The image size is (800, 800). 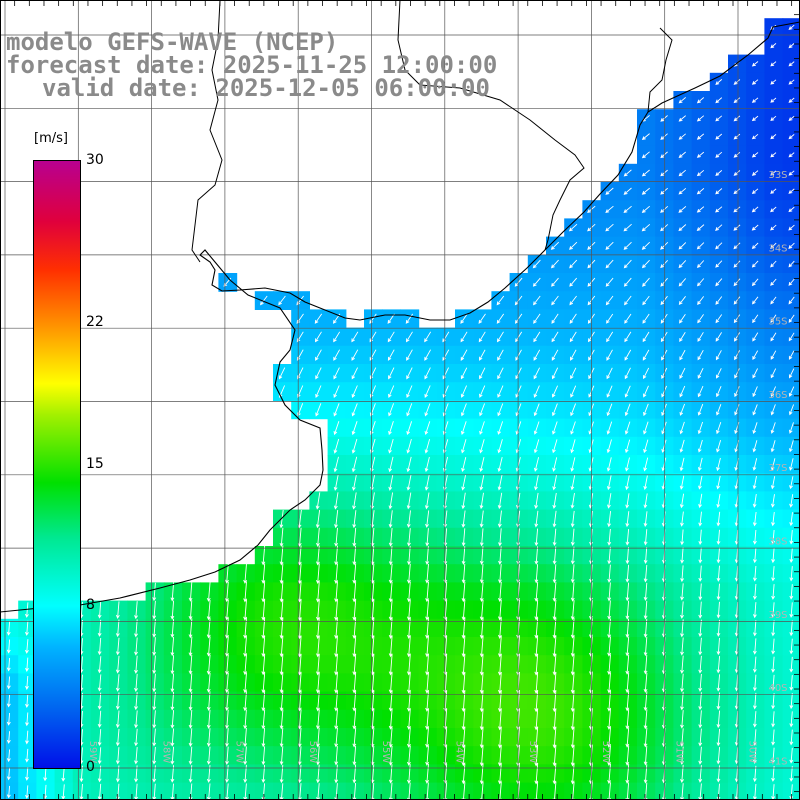 What do you see at coordinates (777, 688) in the screenshot?
I see `latitude-label: 40S` at bounding box center [777, 688].